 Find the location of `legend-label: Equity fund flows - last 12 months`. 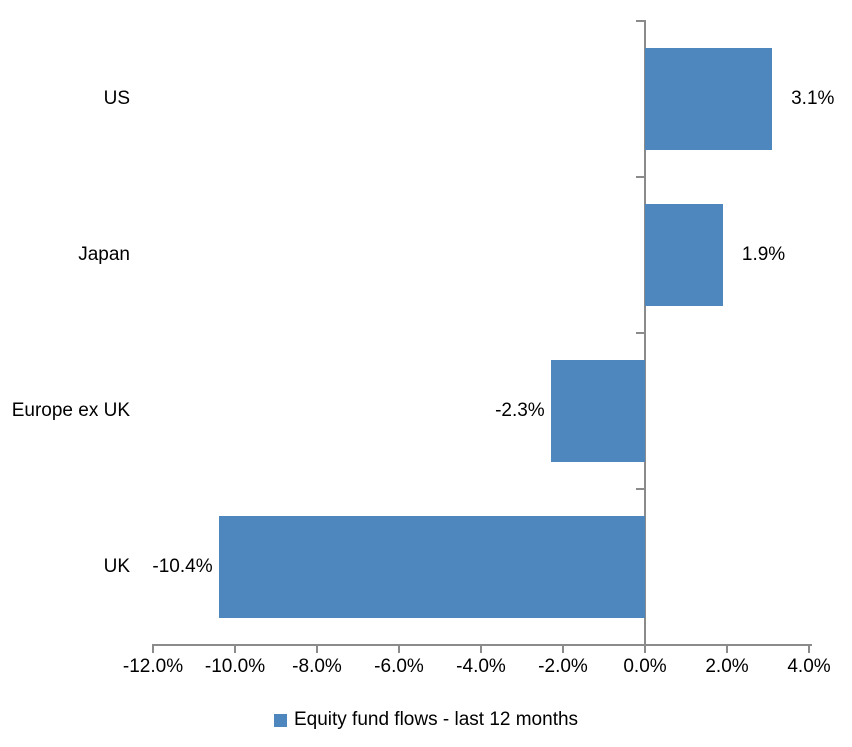

legend-label: Equity fund flows - last 12 months is located at coordinates (436, 719).